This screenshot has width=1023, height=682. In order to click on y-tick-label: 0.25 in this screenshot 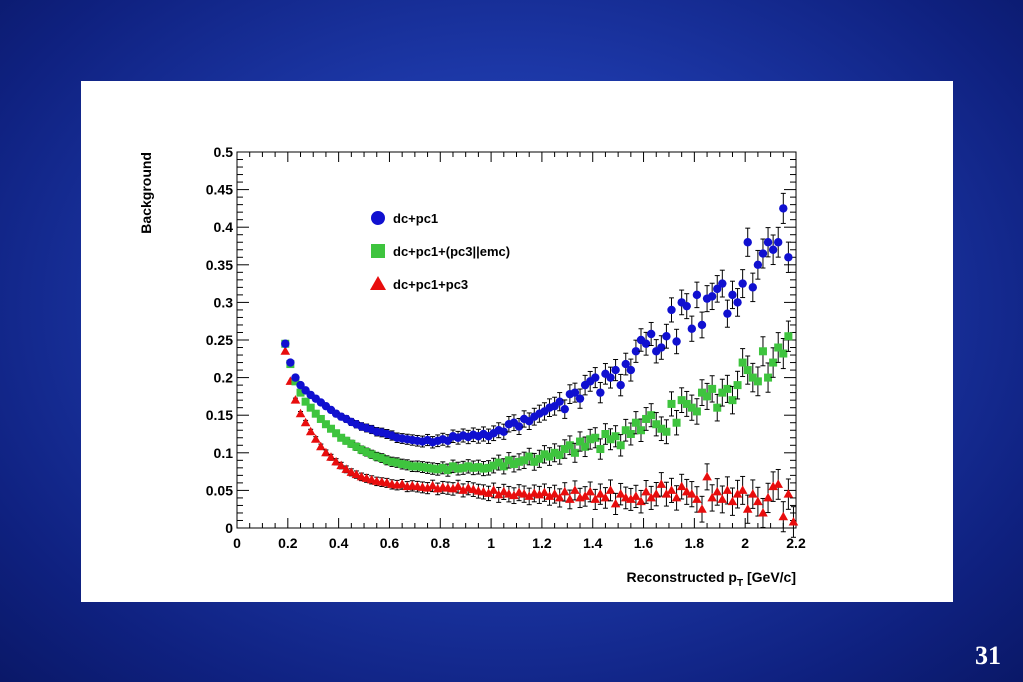, I will do `click(219, 340)`.